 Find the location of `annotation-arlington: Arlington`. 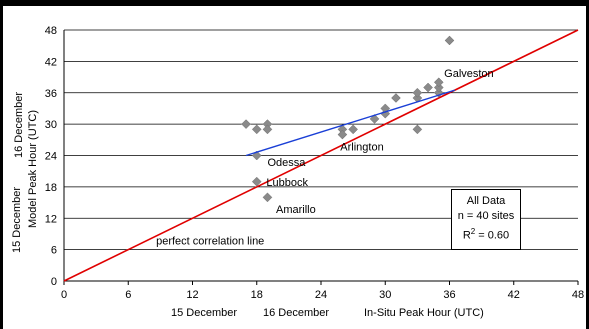

annotation-arlington: Arlington is located at coordinates (361, 147).